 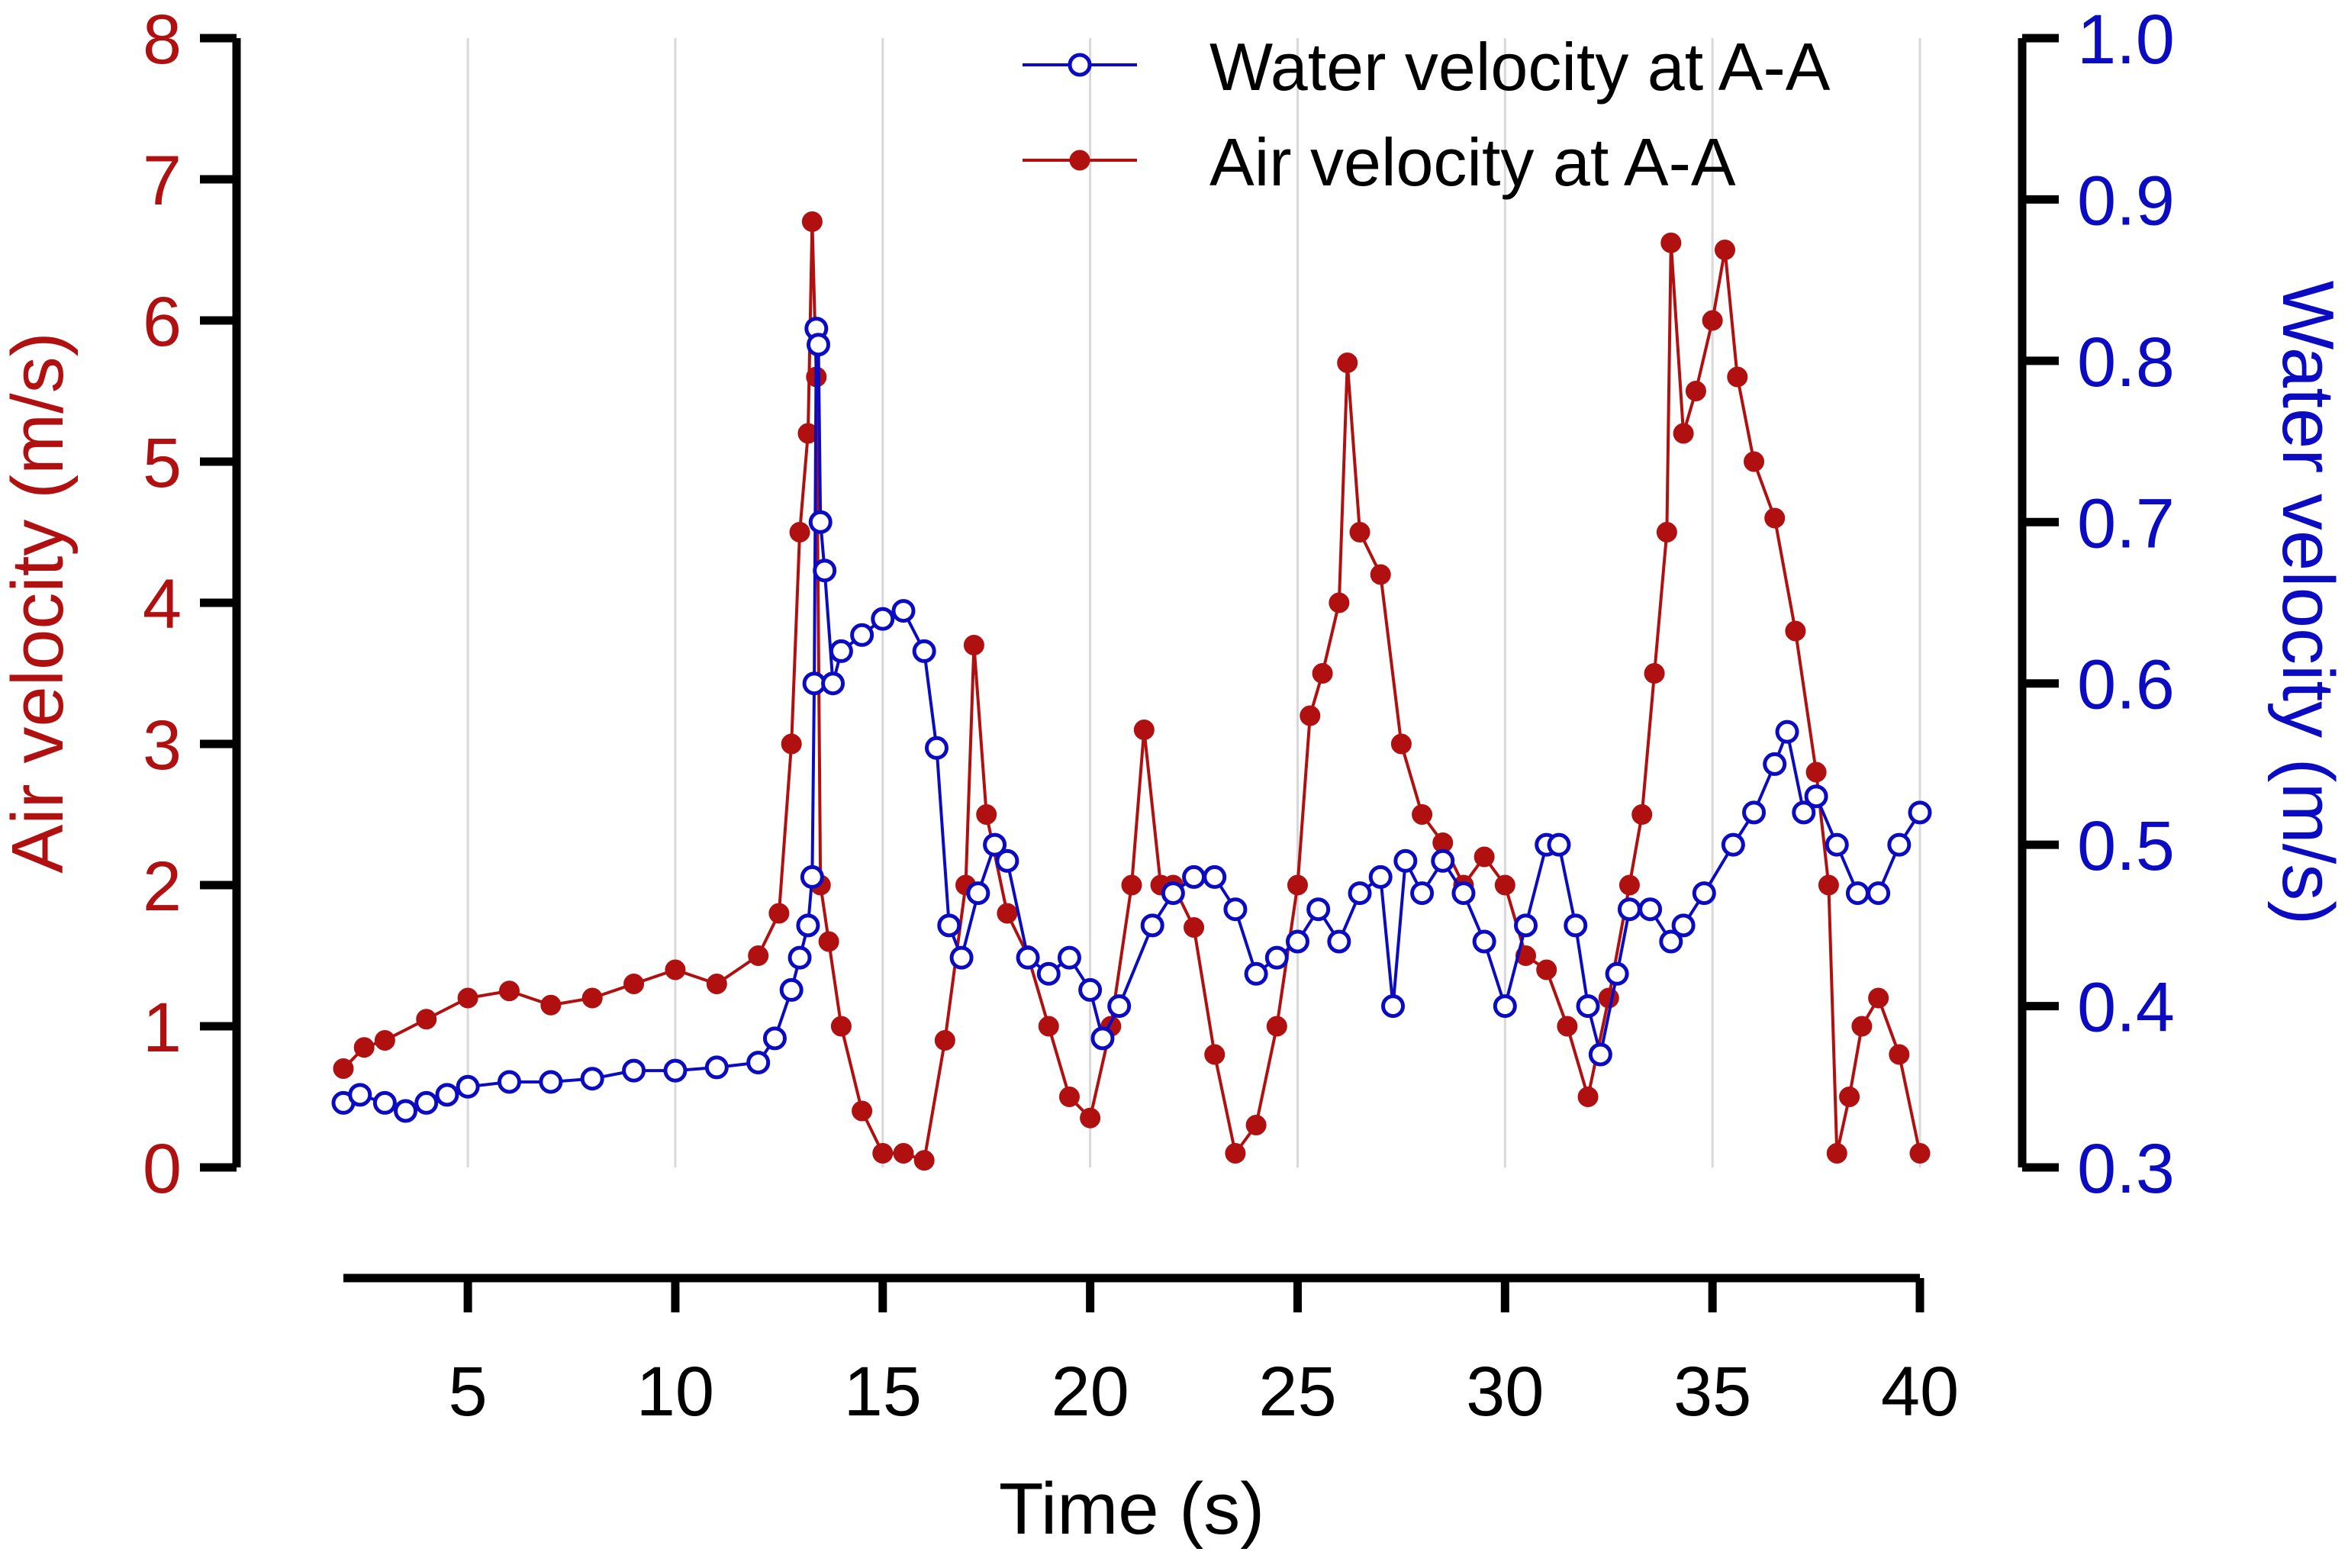 What do you see at coordinates (162, 463) in the screenshot?
I see `left-y-tick-label: 5` at bounding box center [162, 463].